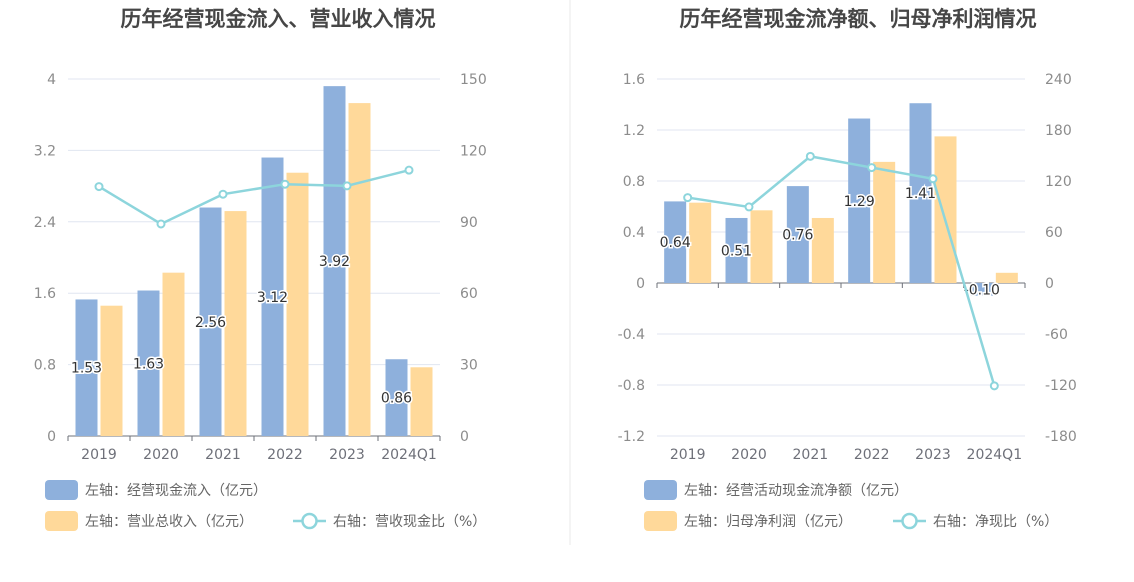  I want to click on chart-2-legend-label-3: 右轴：净现比（%）, so click(995, 522).